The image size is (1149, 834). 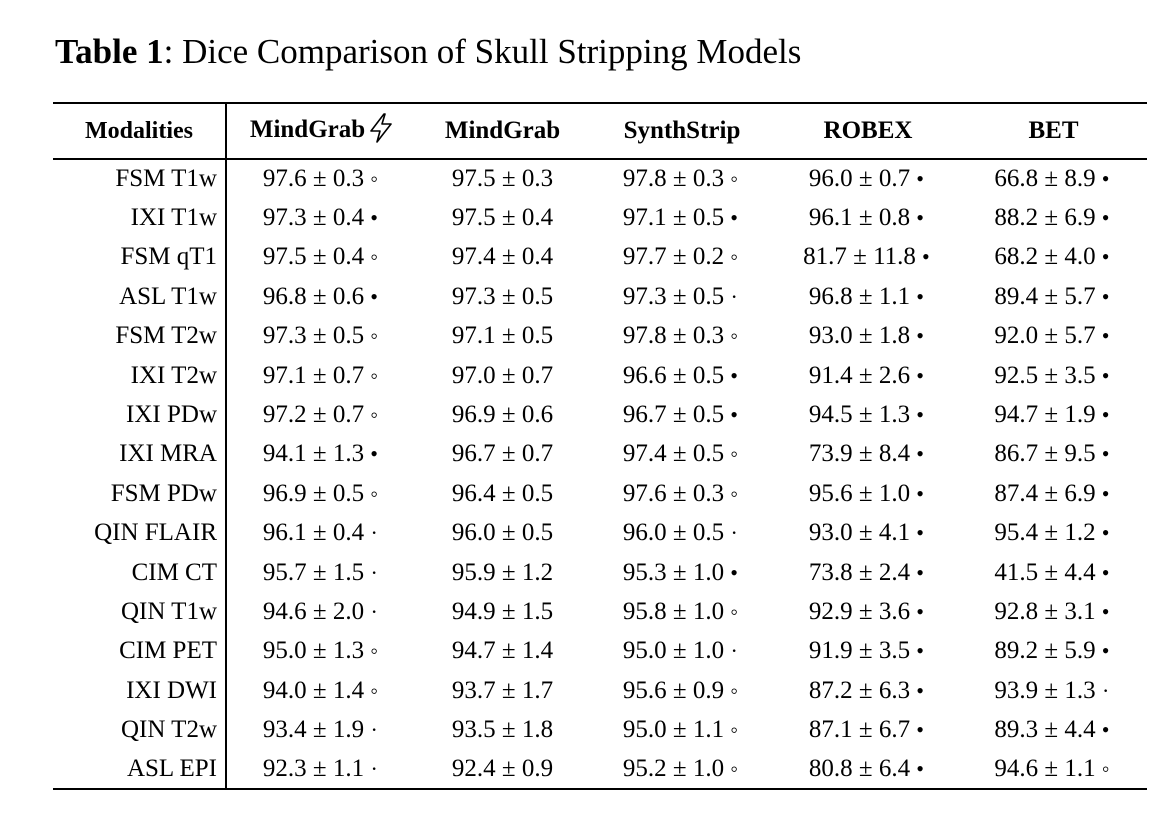 I want to click on score-value: 97.5 ± 0.4, so click(x=313, y=257).